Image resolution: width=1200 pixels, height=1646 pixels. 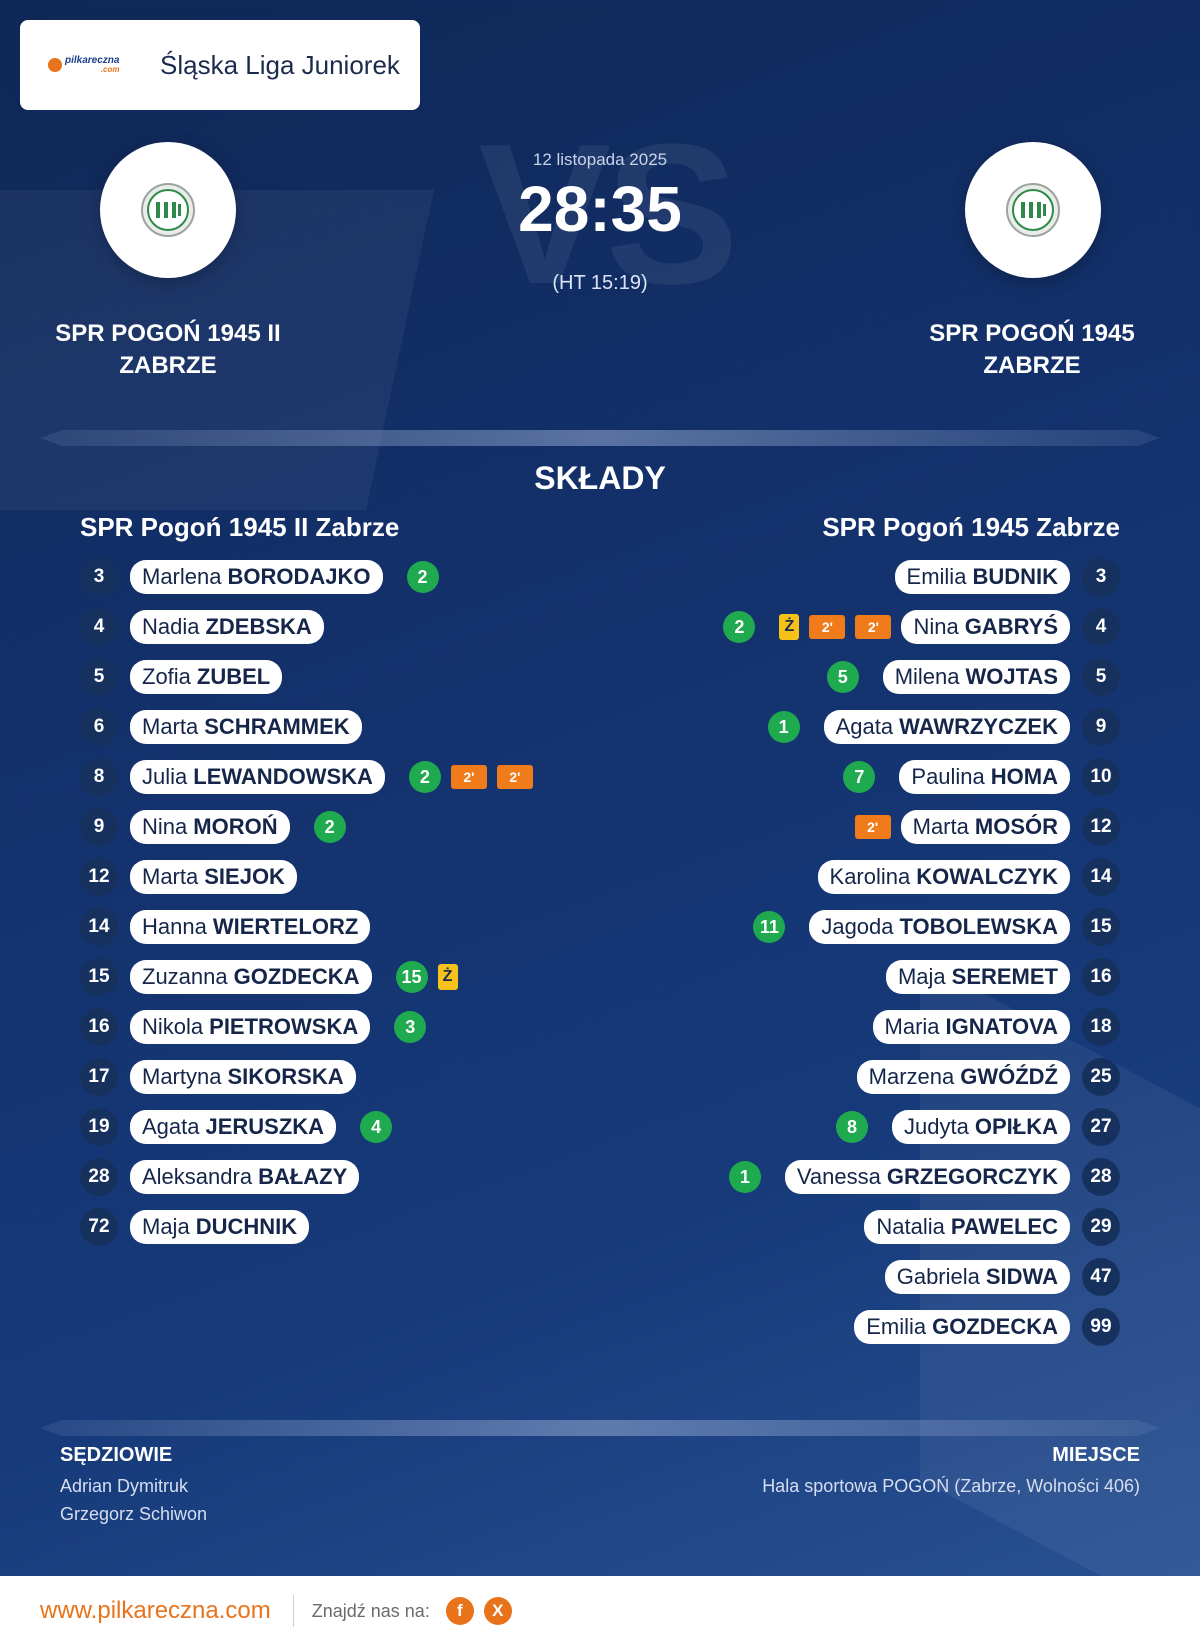 What do you see at coordinates (99, 1177) in the screenshot?
I see `jersey-number: 28` at bounding box center [99, 1177].